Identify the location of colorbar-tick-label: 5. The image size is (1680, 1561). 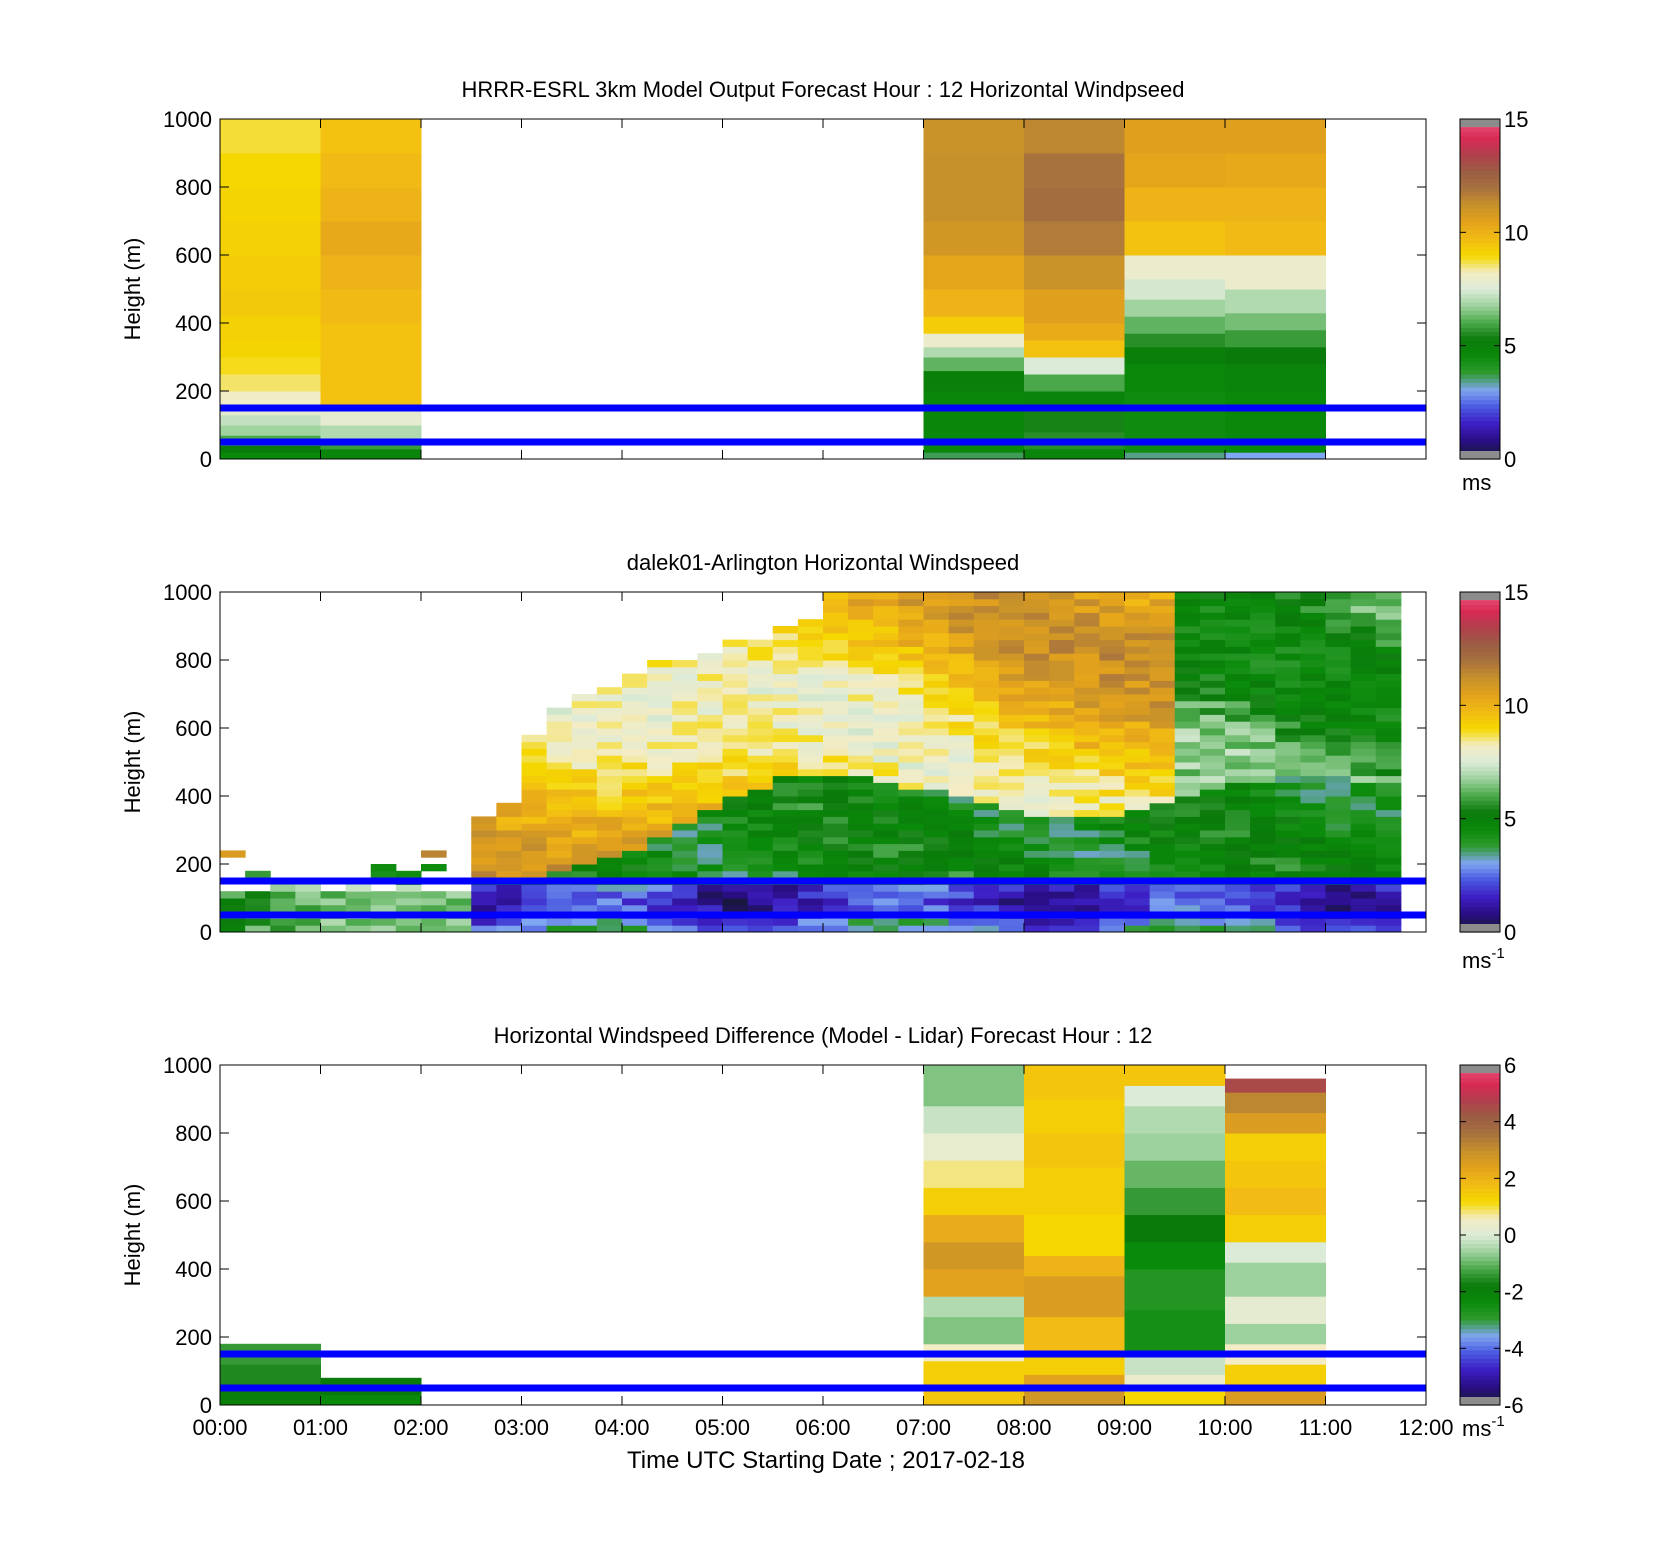
(1510, 819).